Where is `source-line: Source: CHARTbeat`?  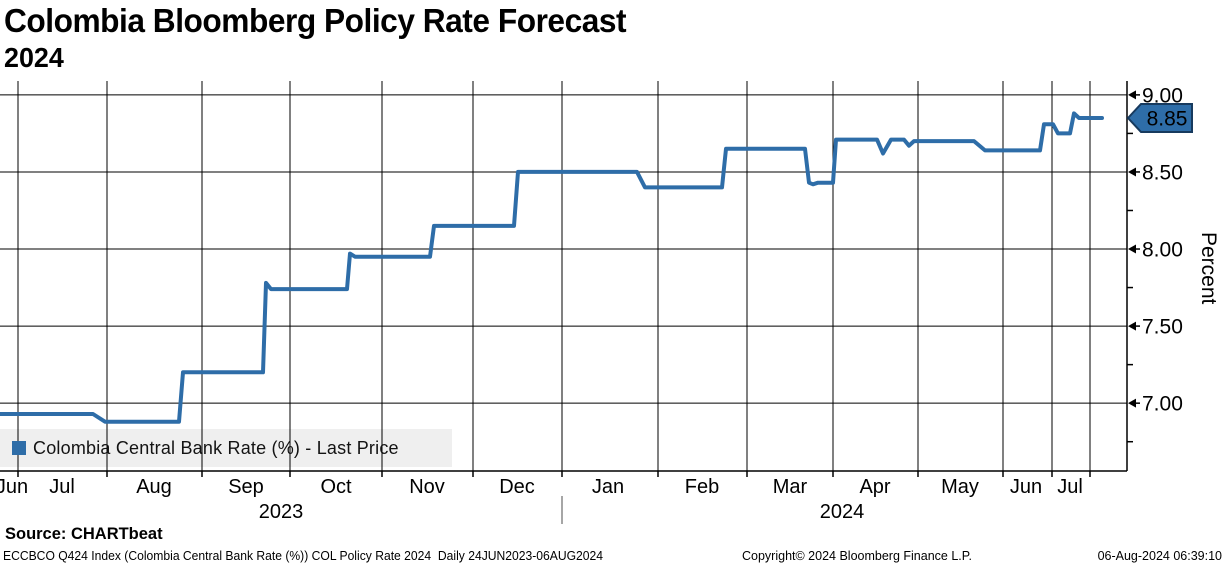
source-line: Source: CHARTbeat is located at coordinates (84, 533).